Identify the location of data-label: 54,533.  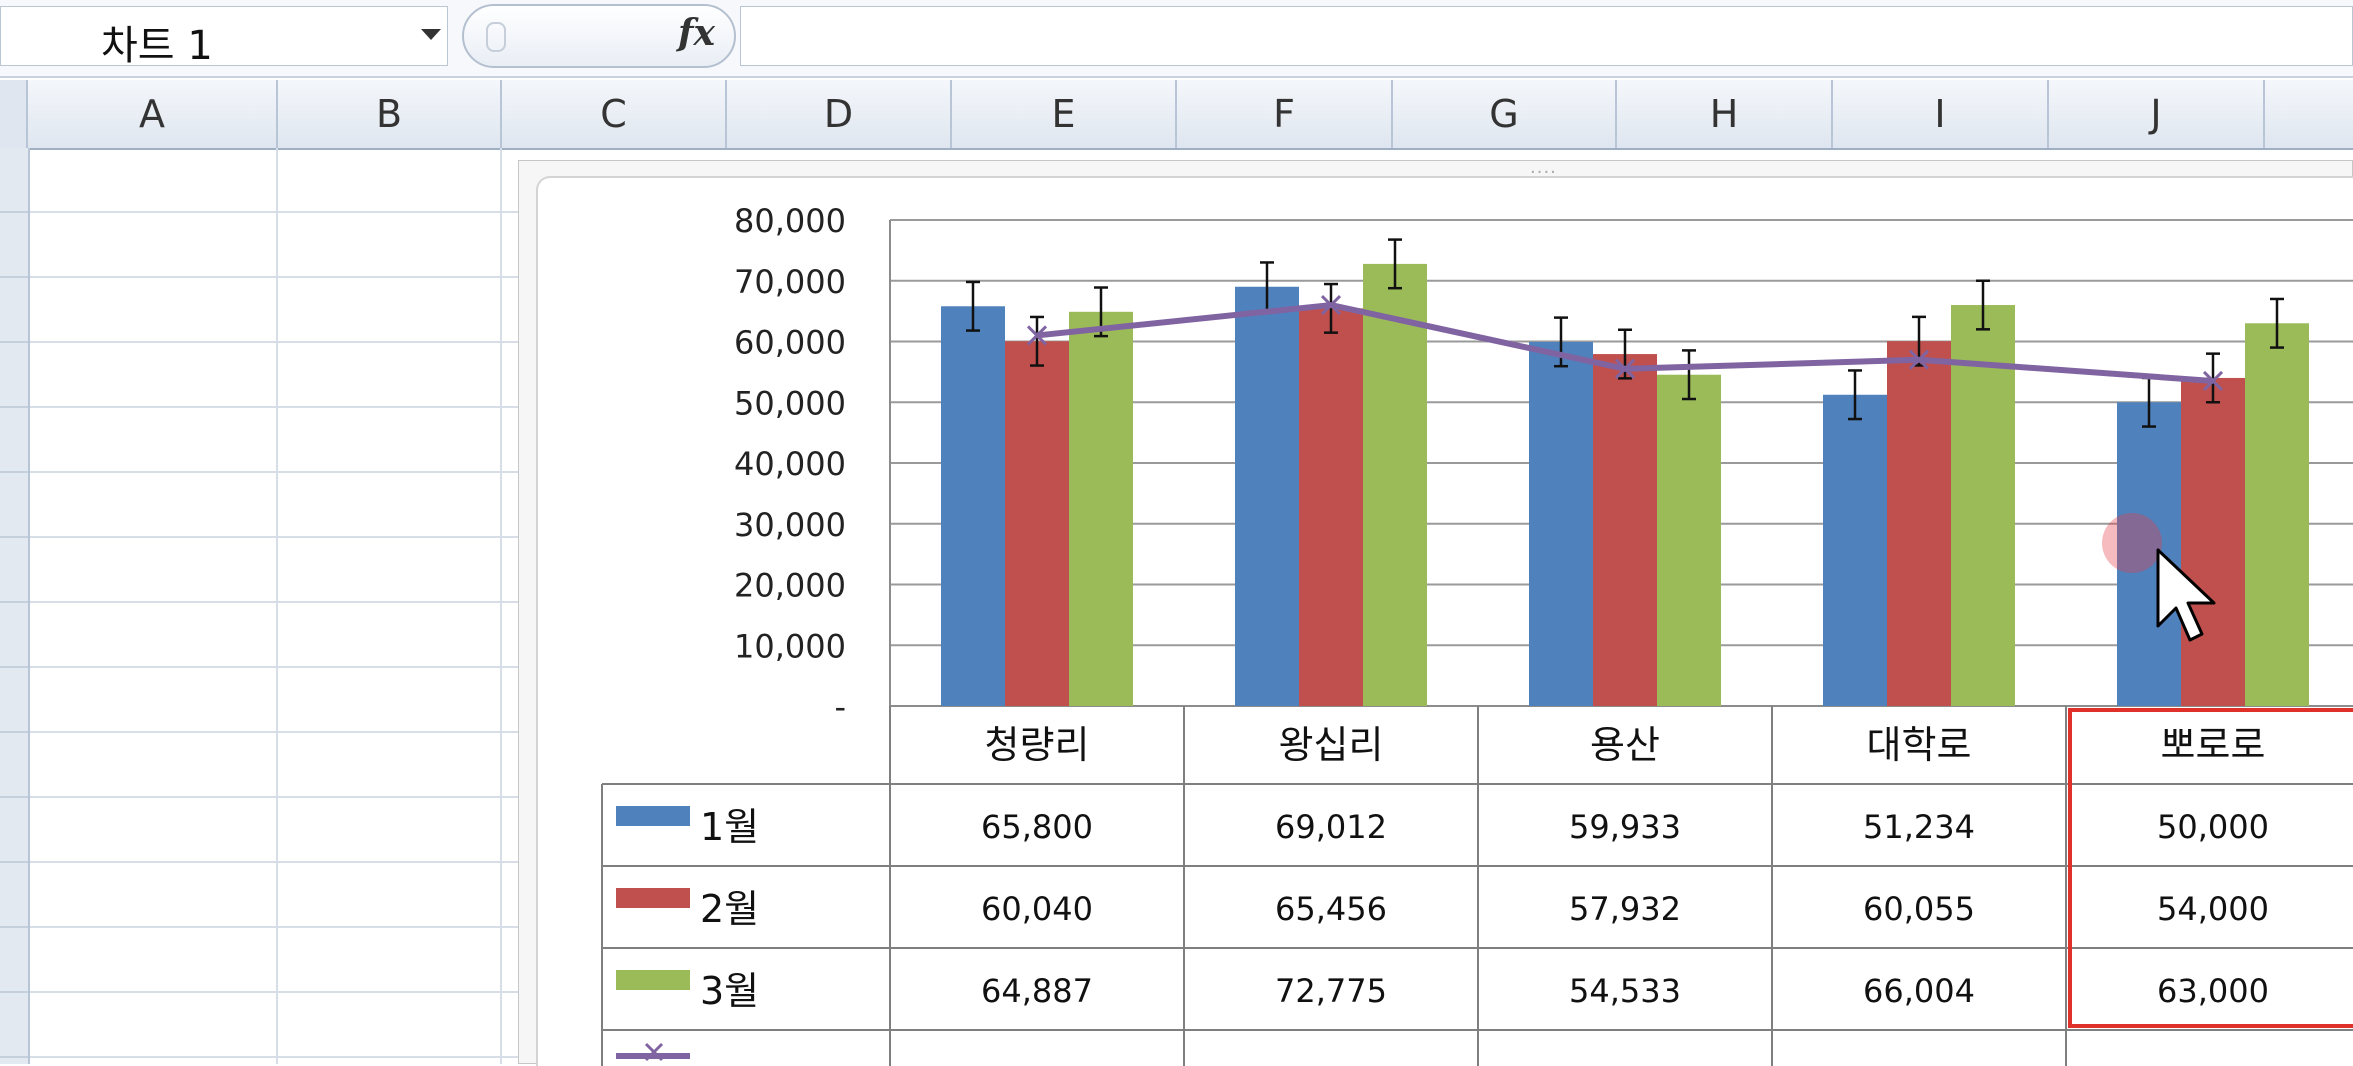
(1625, 991).